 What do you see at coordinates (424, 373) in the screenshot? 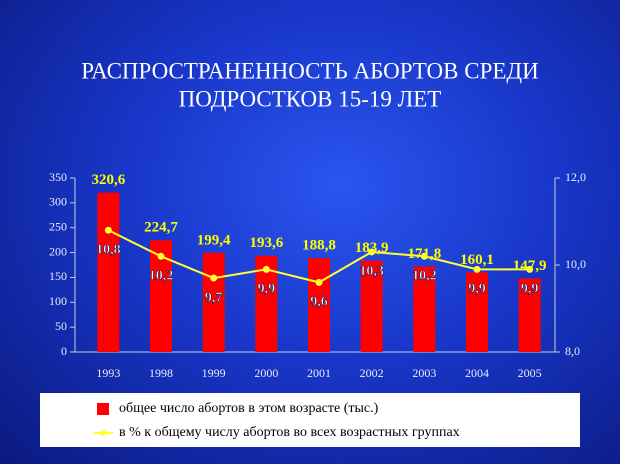
I see `x-tick-label: 2003` at bounding box center [424, 373].